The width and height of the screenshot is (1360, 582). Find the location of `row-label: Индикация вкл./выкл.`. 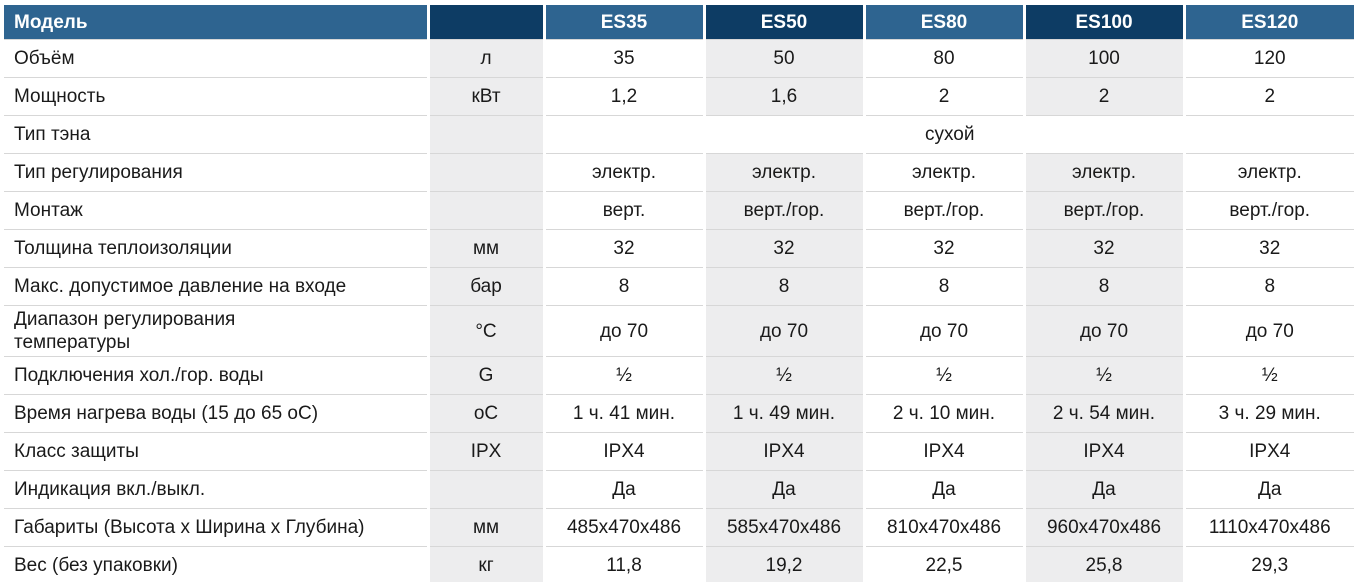

row-label: Индикация вкл./выкл. is located at coordinates (216, 489).